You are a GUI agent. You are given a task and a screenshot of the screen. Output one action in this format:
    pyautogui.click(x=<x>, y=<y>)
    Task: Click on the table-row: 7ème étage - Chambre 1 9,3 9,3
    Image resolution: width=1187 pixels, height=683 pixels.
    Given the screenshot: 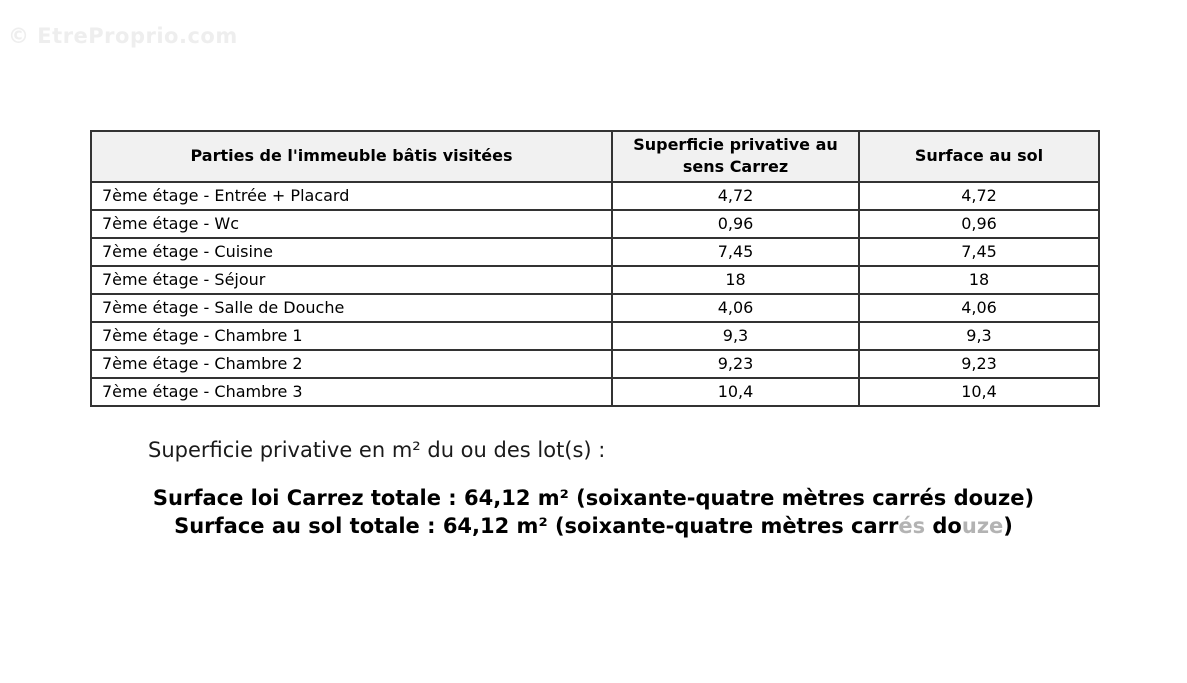 What is the action you would take?
    pyautogui.click(x=595, y=335)
    